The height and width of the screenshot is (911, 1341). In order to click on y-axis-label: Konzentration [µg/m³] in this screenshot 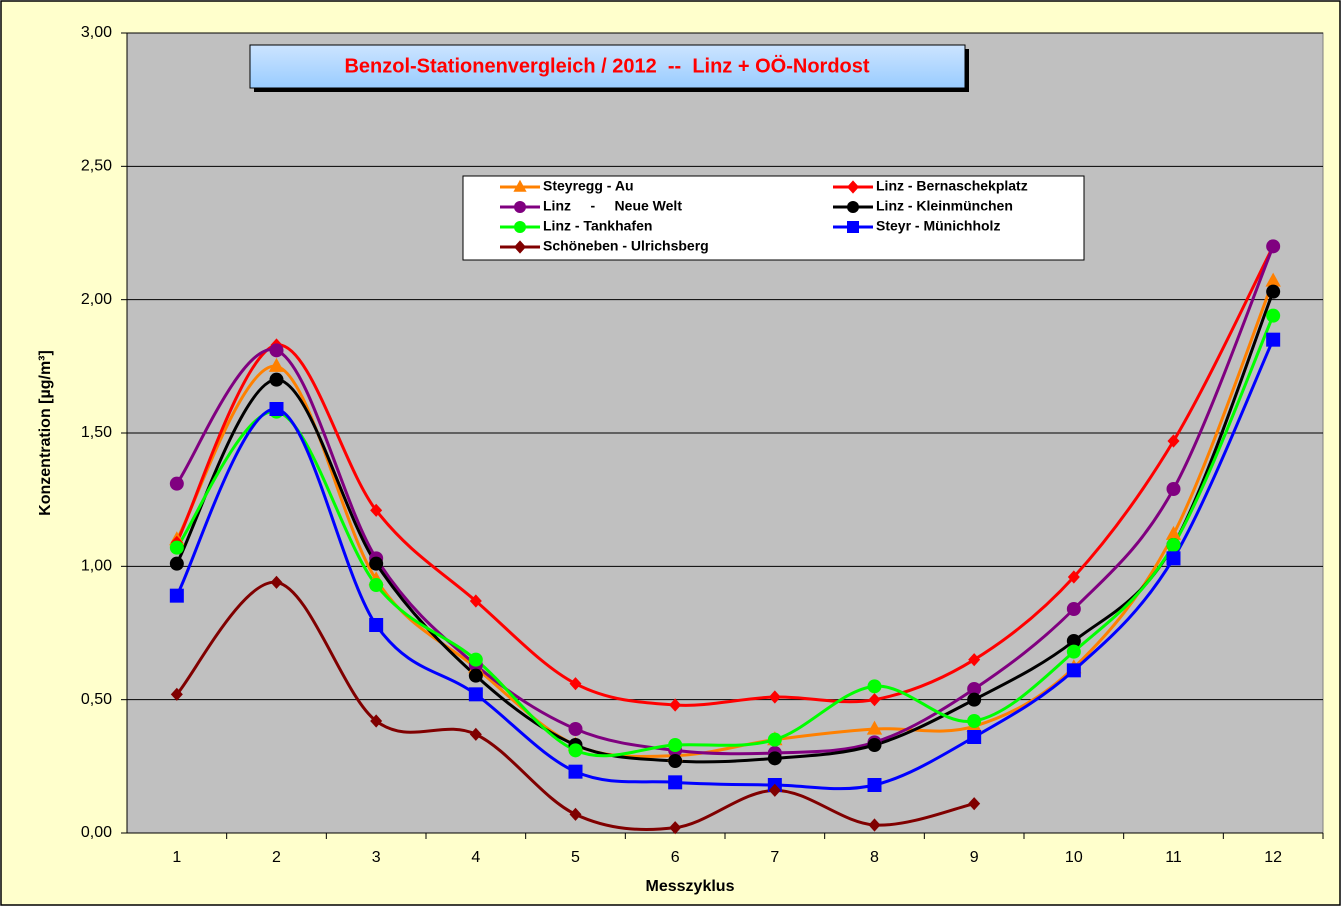, I will do `click(45, 433)`.